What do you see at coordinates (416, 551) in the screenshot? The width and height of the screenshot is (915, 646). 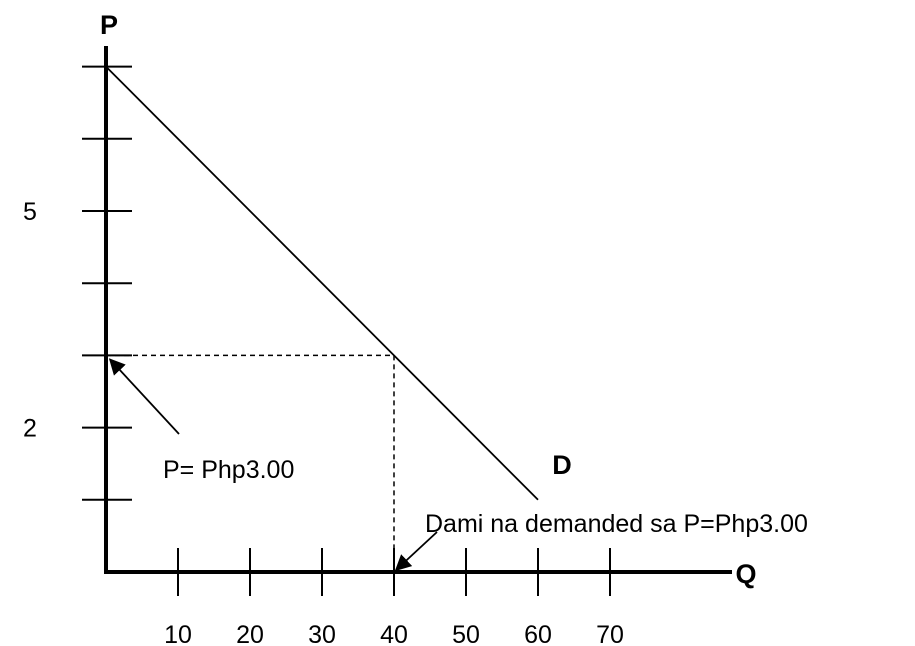 I see `quantity-arrow` at bounding box center [416, 551].